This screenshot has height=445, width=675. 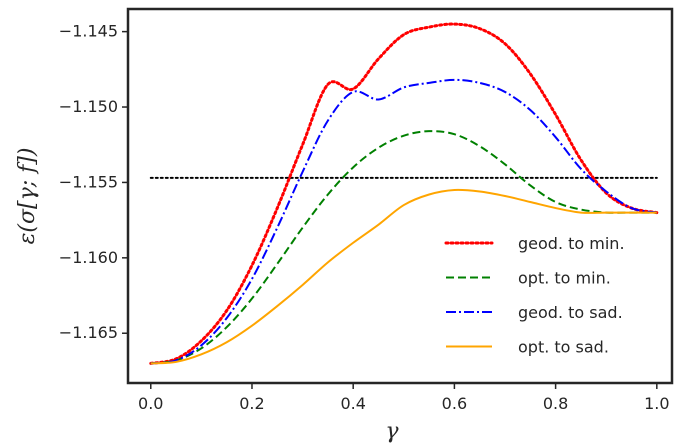 I want to click on x-tick-label: 0.6, so click(x=454, y=403).